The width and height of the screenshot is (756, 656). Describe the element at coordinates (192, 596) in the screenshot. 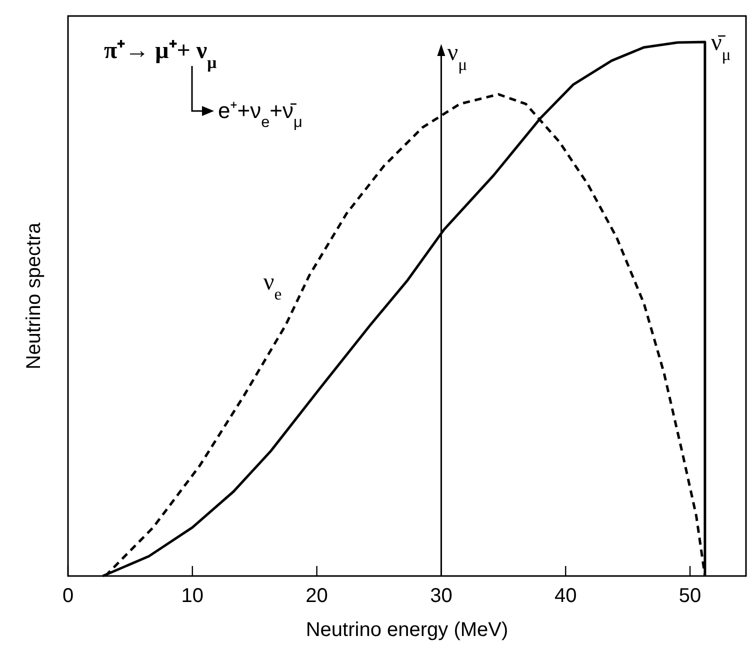

I see `x-tick-label: 10` at that location.